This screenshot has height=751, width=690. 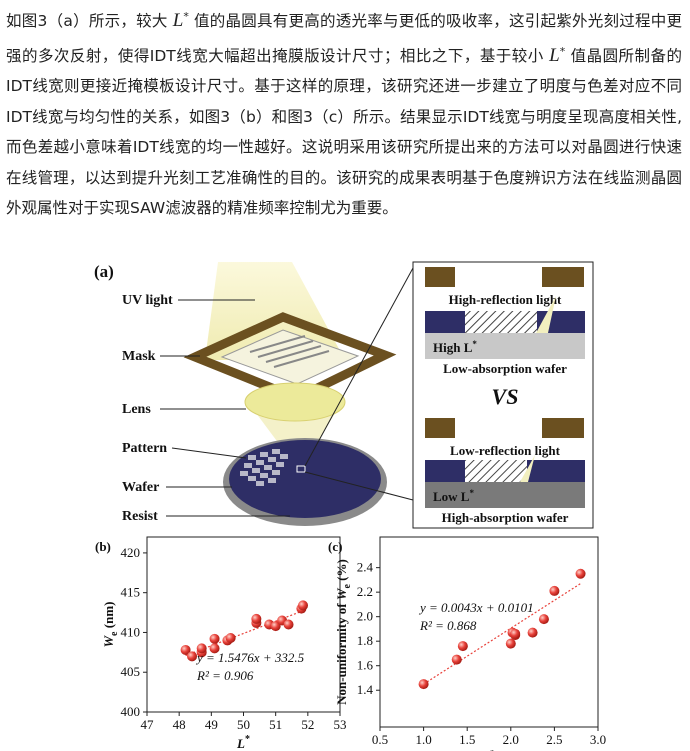 What do you see at coordinates (264, 467) in the screenshot?
I see `pattern-grid` at bounding box center [264, 467].